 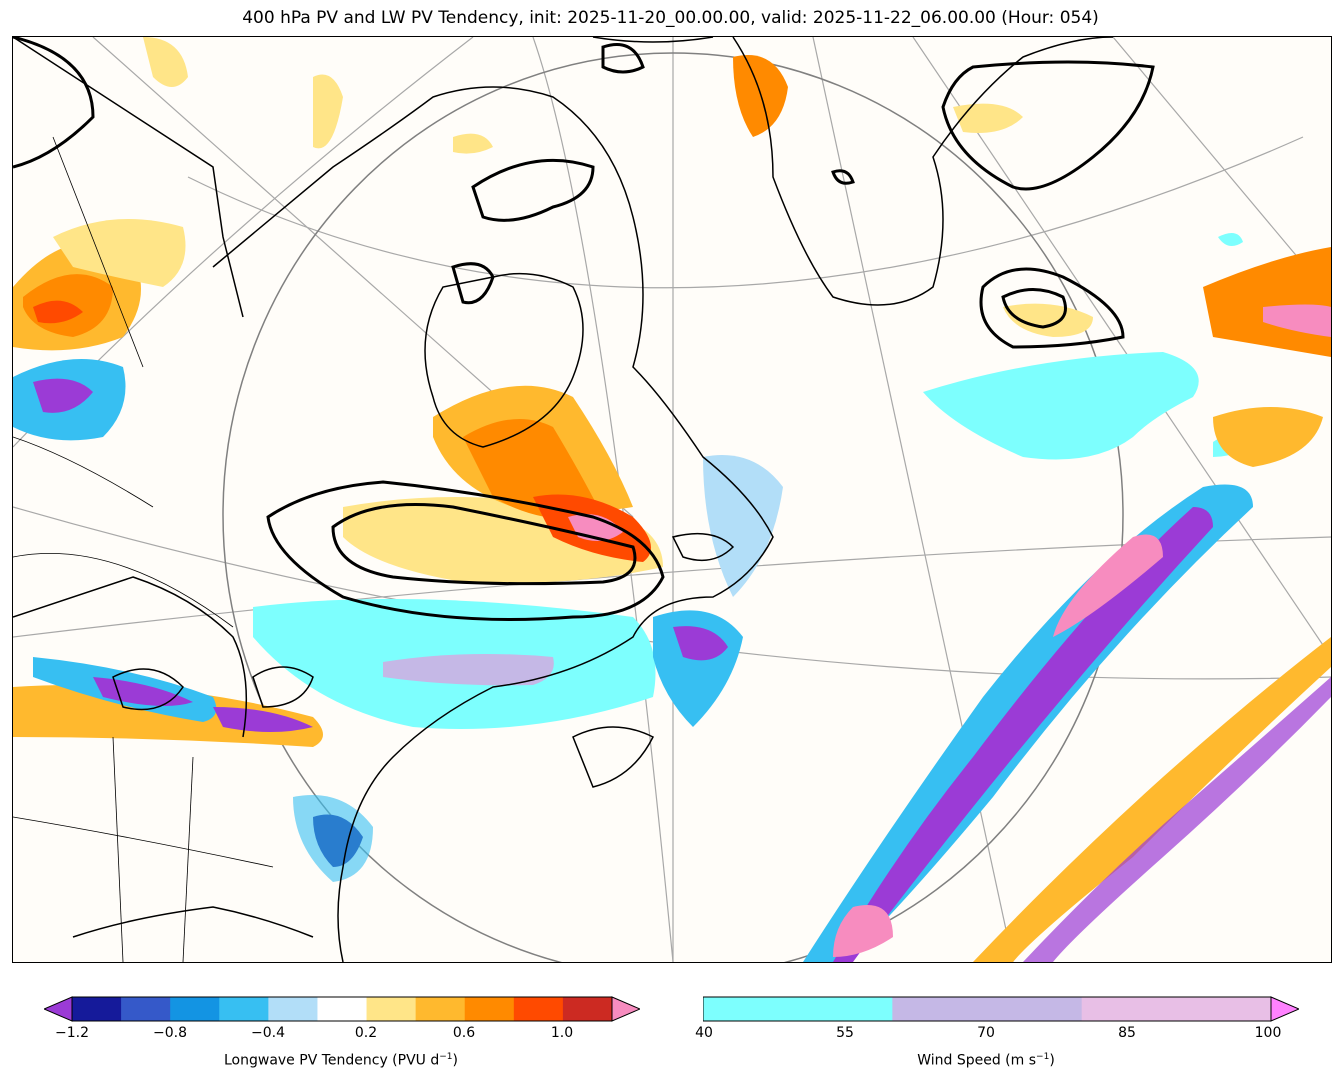 I want to click on wind-tick: 70, so click(x=986, y=1033).